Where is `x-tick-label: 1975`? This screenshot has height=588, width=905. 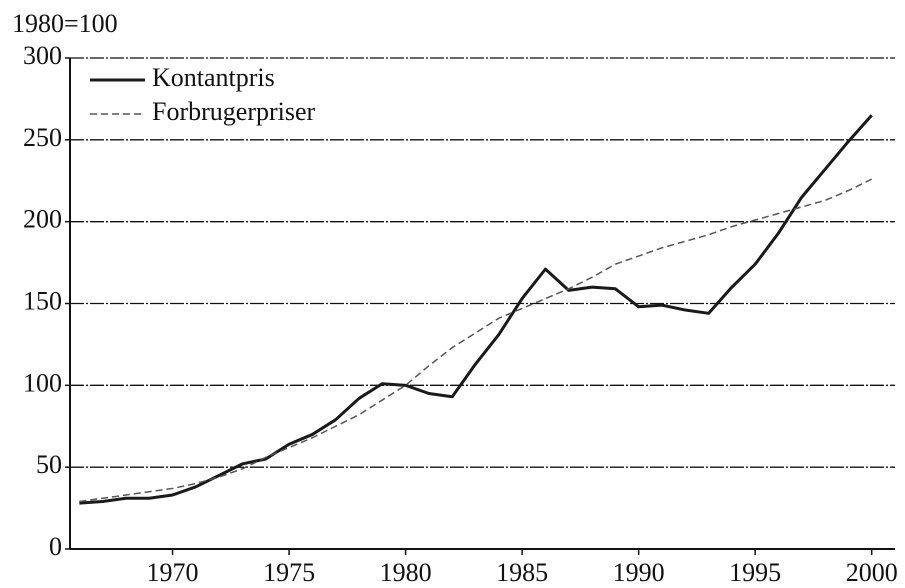 x-tick-label: 1975 is located at coordinates (289, 572).